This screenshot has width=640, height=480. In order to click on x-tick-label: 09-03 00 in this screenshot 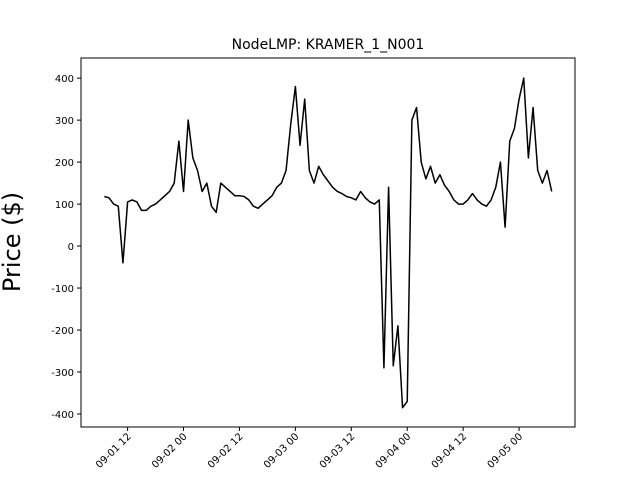, I will do `click(282, 451)`.